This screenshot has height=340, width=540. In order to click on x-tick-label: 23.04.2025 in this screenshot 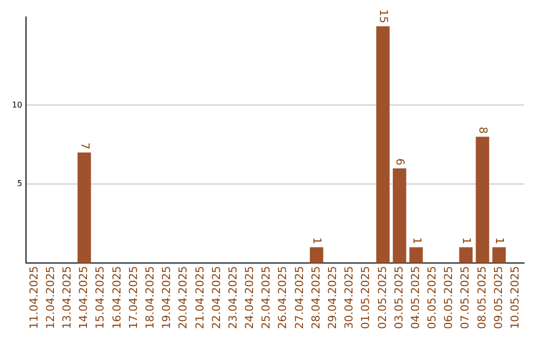, I will do `click(233, 298)`.